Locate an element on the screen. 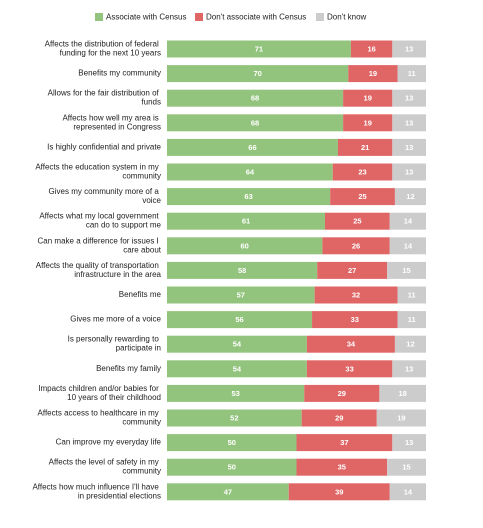 This screenshot has height=528, width=483. data-label: 23 is located at coordinates (362, 171).